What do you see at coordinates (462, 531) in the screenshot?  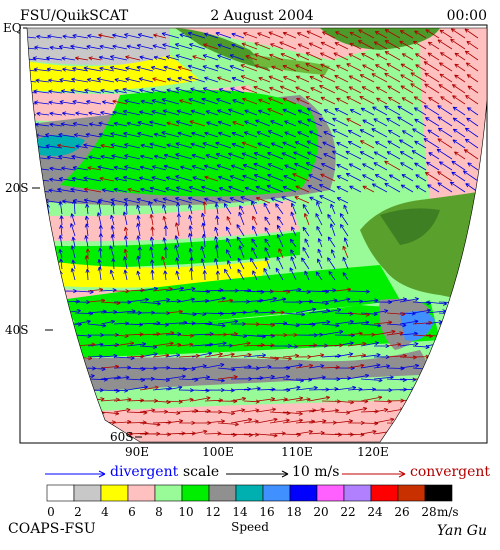 I see `footer-right: Yan Gu` at bounding box center [462, 531].